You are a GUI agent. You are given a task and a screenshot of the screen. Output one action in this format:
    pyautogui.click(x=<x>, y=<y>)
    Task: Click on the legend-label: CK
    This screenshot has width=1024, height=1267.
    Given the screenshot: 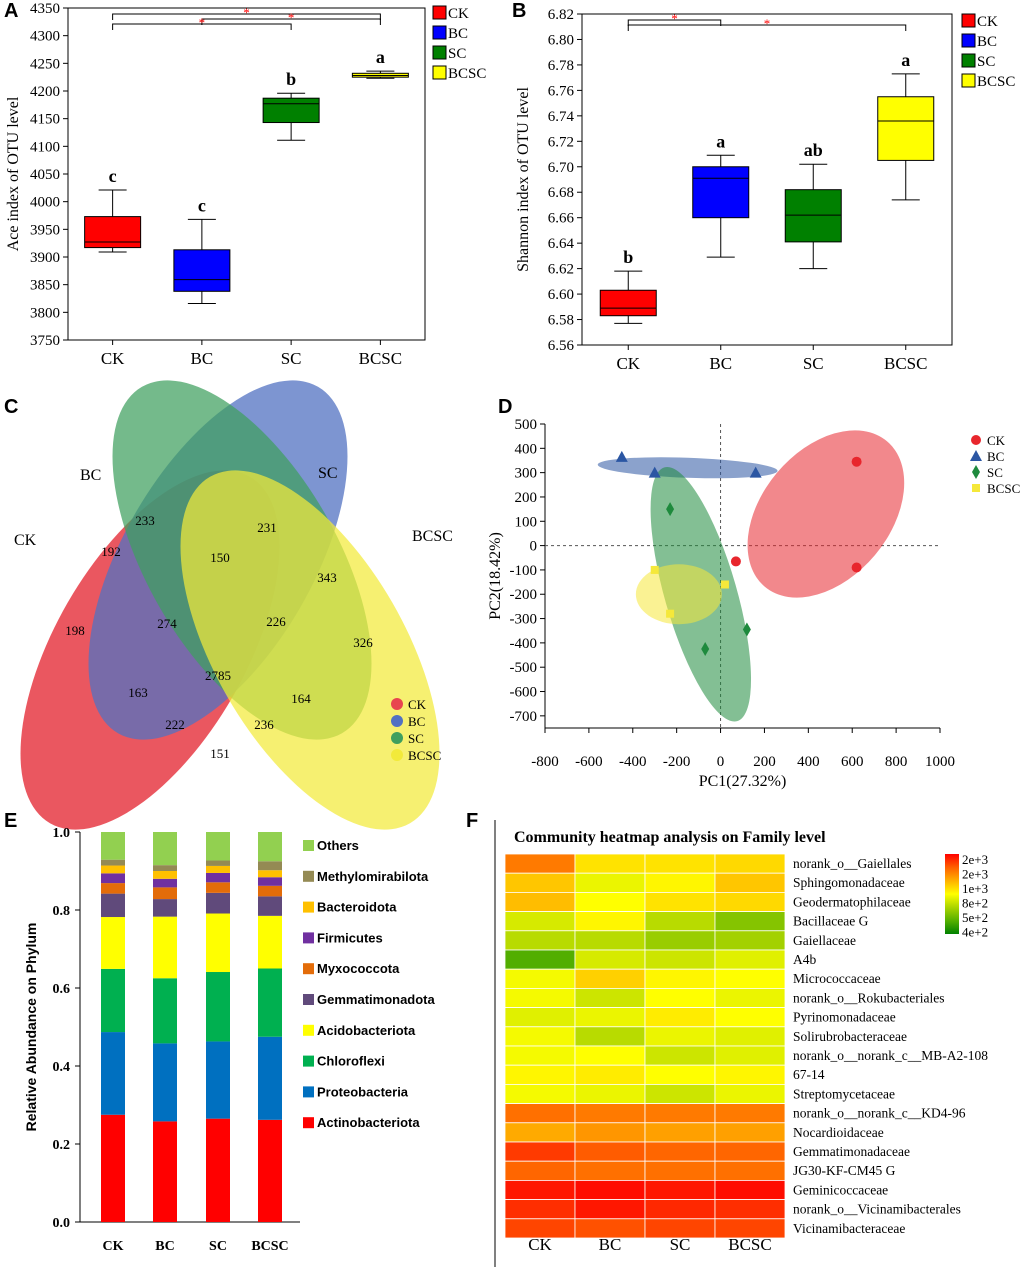 What is the action you would take?
    pyautogui.click(x=987, y=22)
    